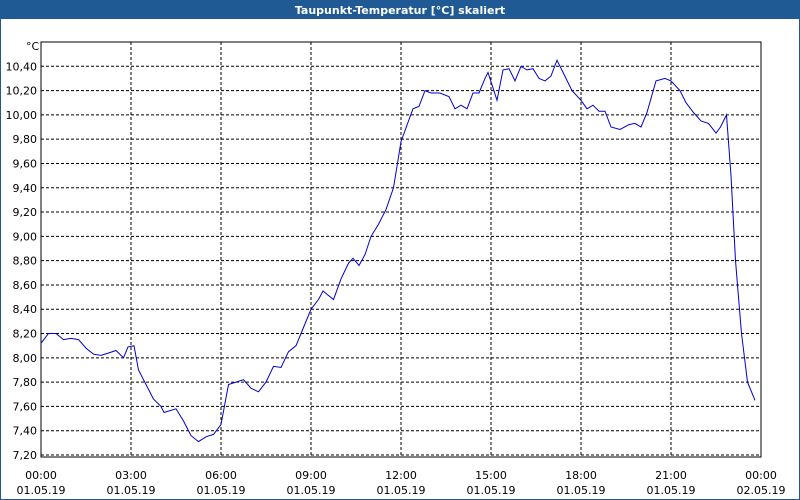 This screenshot has height=500, width=800. I want to click on y-tick-label: 8,00, so click(25, 358).